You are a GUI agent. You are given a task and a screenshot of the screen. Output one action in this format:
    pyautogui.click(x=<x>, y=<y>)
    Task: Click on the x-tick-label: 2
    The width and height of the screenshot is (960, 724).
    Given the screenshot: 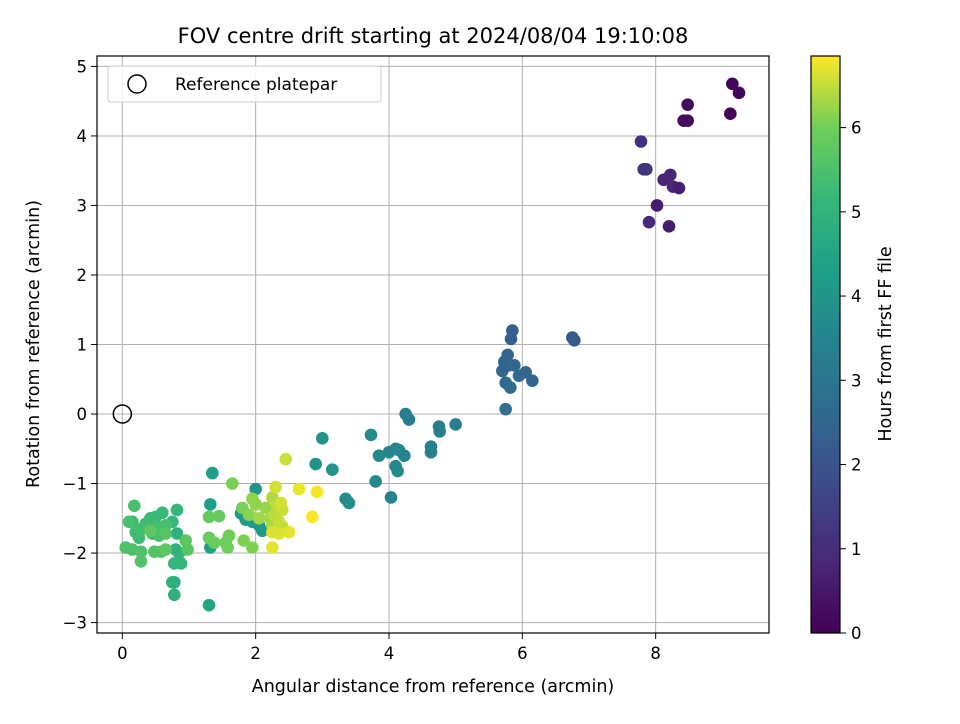 What is the action you would take?
    pyautogui.click(x=255, y=653)
    